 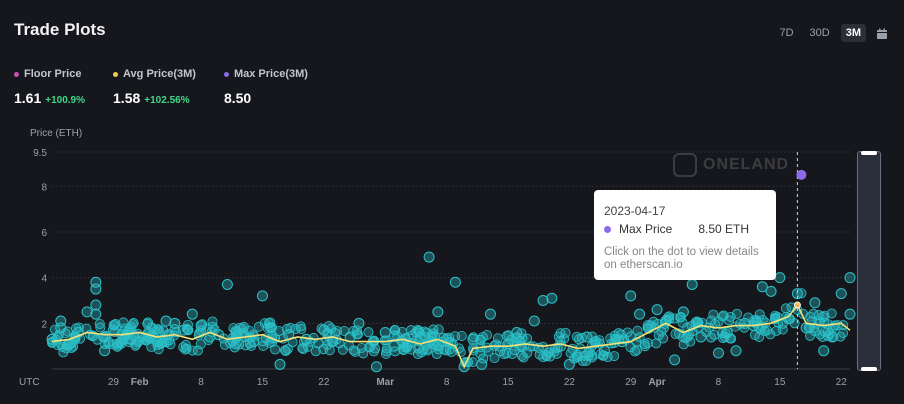 What do you see at coordinates (646, 229) in the screenshot?
I see `tooltip-series-name: Max Price` at bounding box center [646, 229].